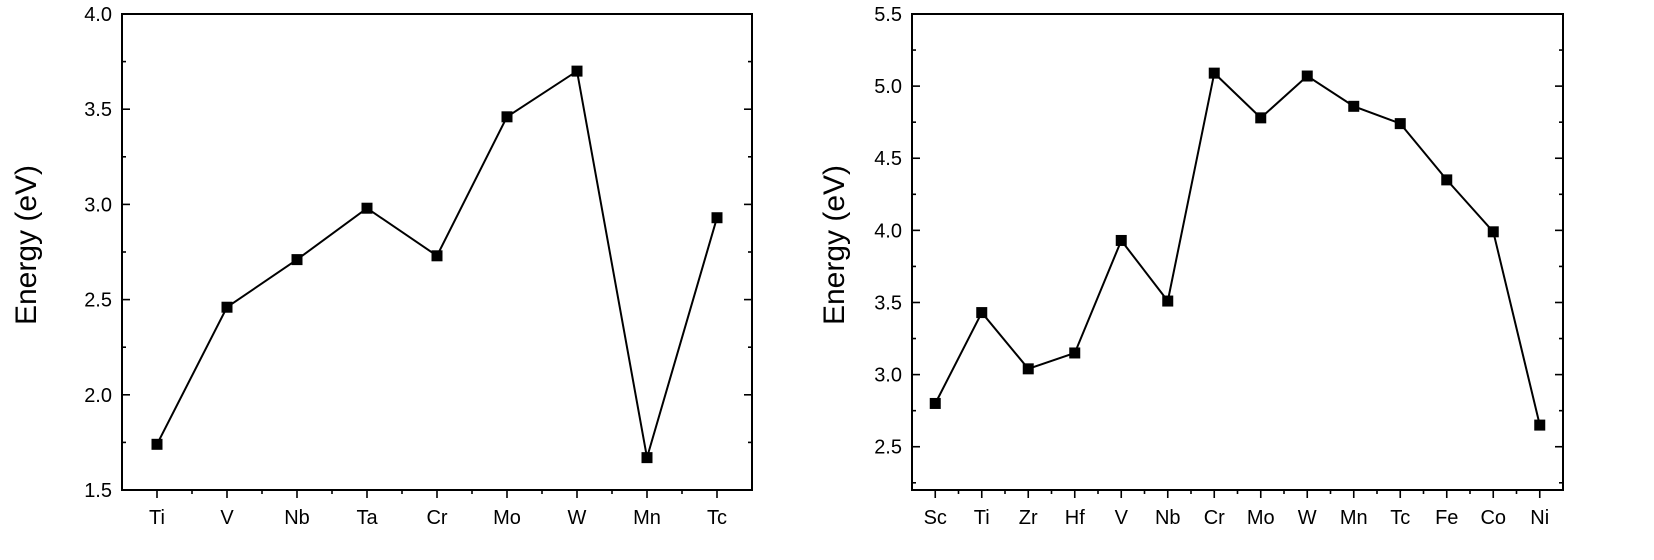  Describe the element at coordinates (1028, 369) in the screenshot. I see `data-point-zr` at that location.